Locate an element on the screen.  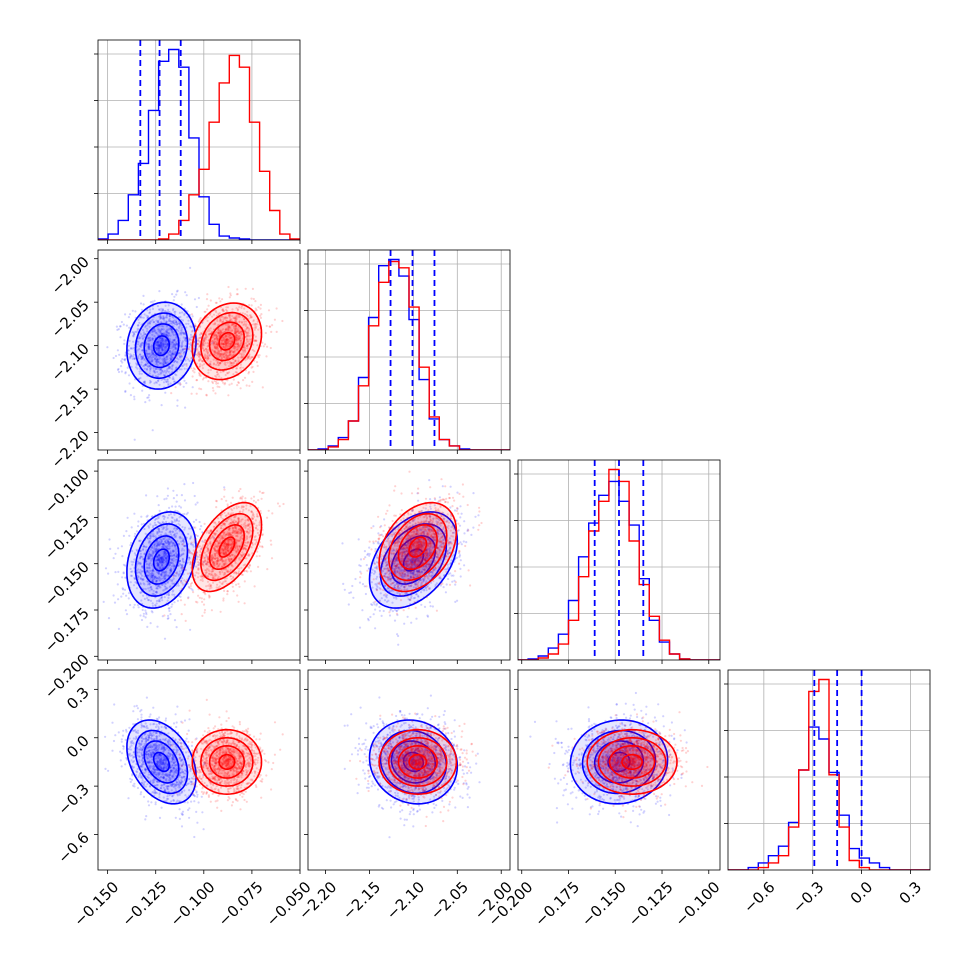
density-fill is located at coordinates (161, 345).